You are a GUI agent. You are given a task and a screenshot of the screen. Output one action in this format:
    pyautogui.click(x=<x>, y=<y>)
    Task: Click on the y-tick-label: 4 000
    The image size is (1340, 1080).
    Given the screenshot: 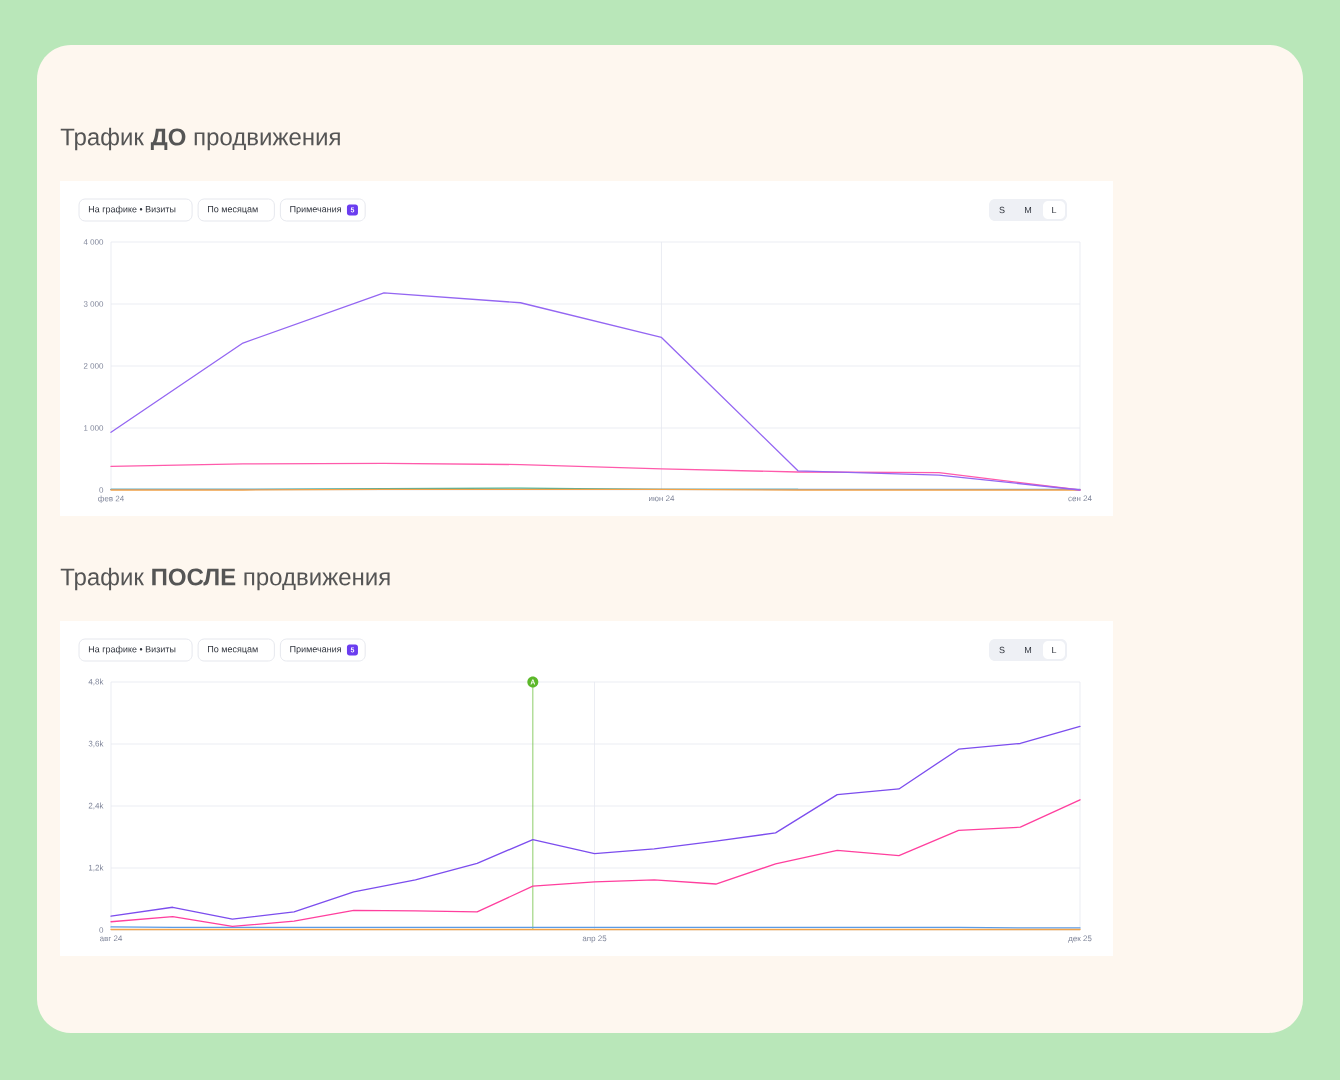 What is the action you would take?
    pyautogui.click(x=93, y=242)
    